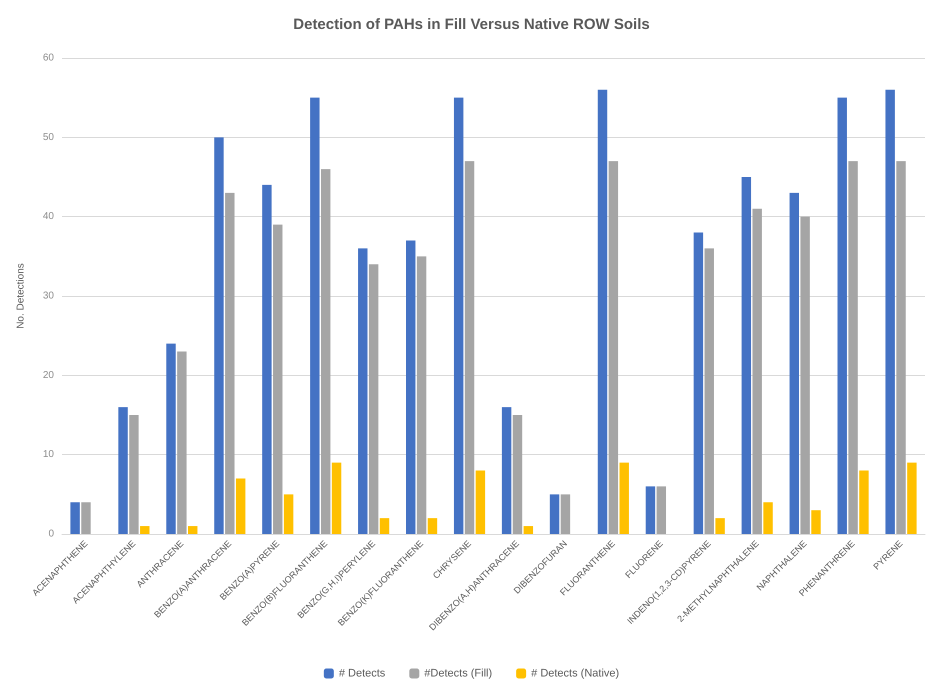  Describe the element at coordinates (575, 674) in the screenshot. I see `legend-label: # Detects (Native)` at that location.